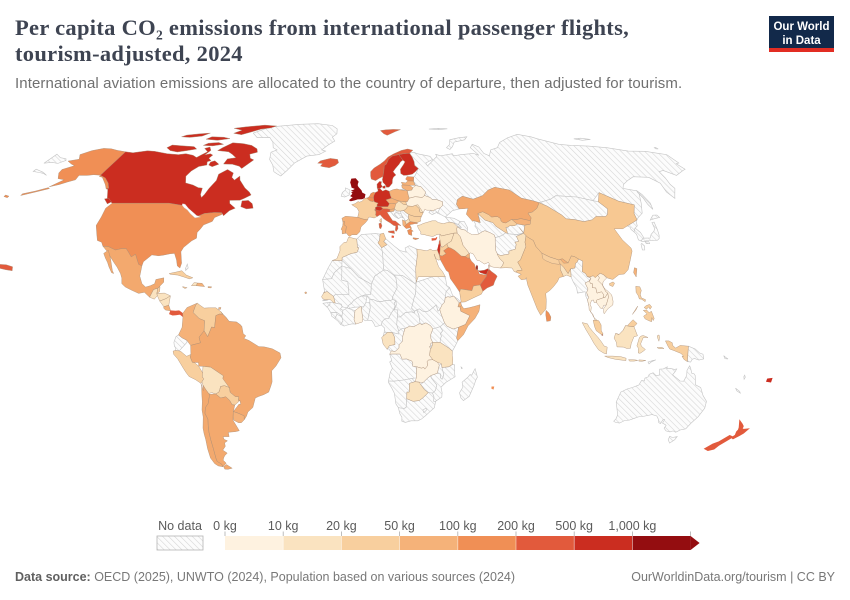  Describe the element at coordinates (399, 526) in the screenshot. I see `svg-text: 50 kg` at that location.